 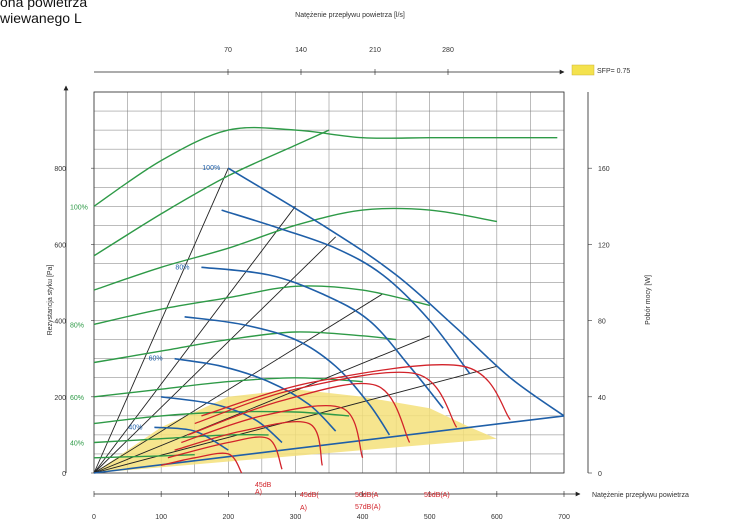 I want to click on pressure-curve-label: 100%, so click(x=211, y=168).